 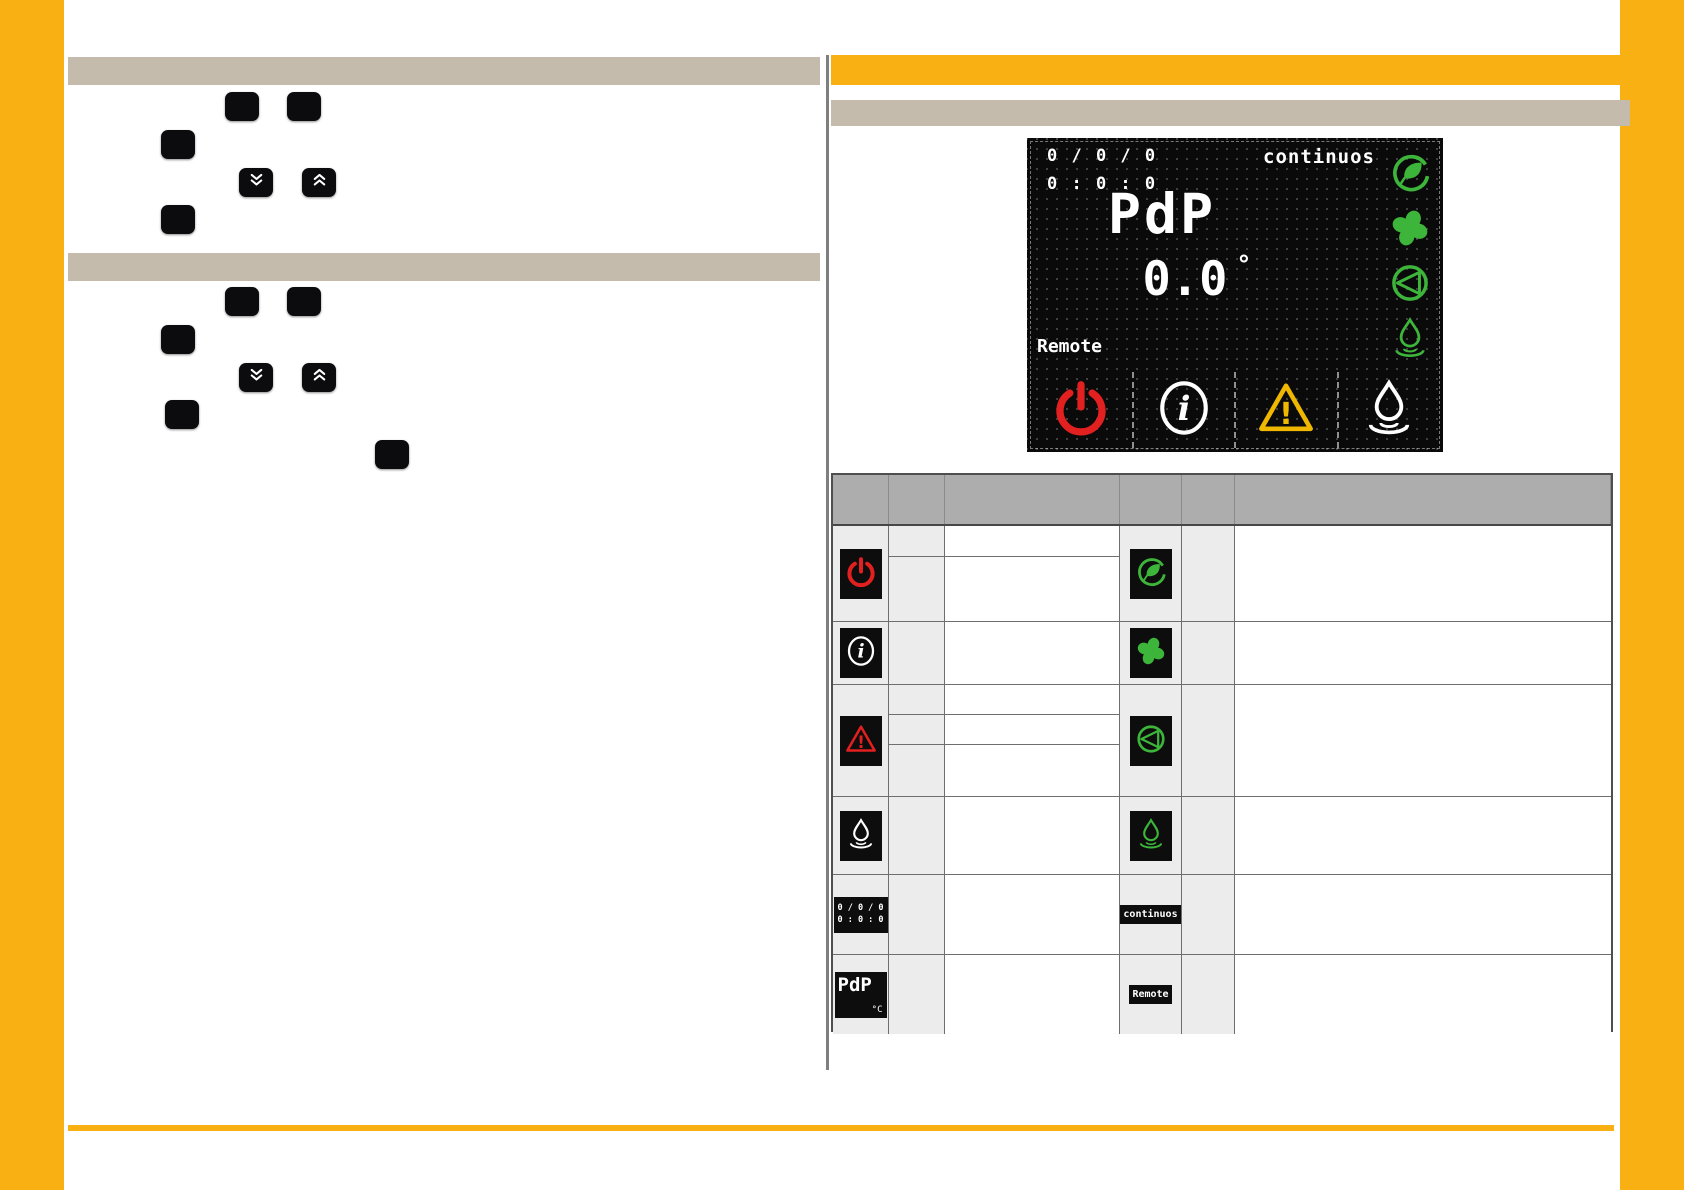 I want to click on display-button-row: i!, so click(x=1235, y=410).